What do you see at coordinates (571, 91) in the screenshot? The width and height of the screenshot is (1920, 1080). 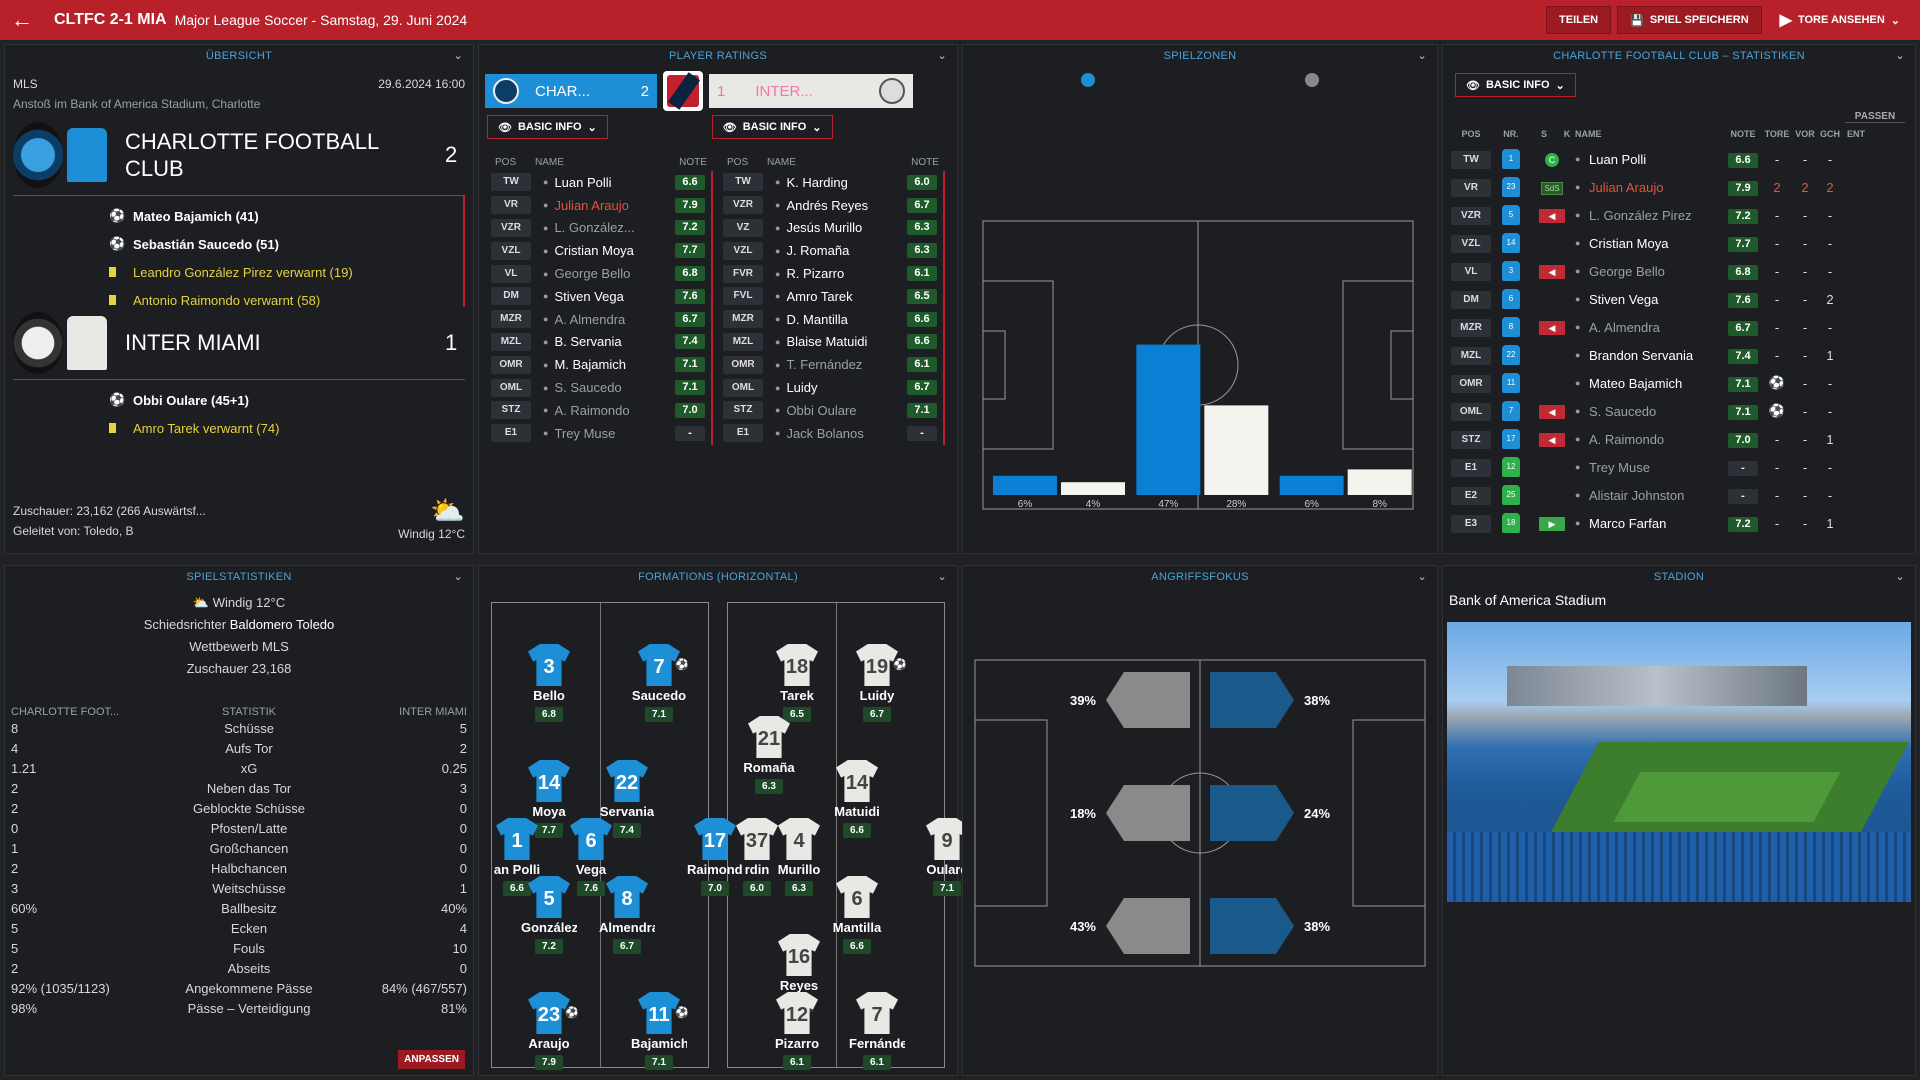 I see `home-team-bar: CHAR... 2` at bounding box center [571, 91].